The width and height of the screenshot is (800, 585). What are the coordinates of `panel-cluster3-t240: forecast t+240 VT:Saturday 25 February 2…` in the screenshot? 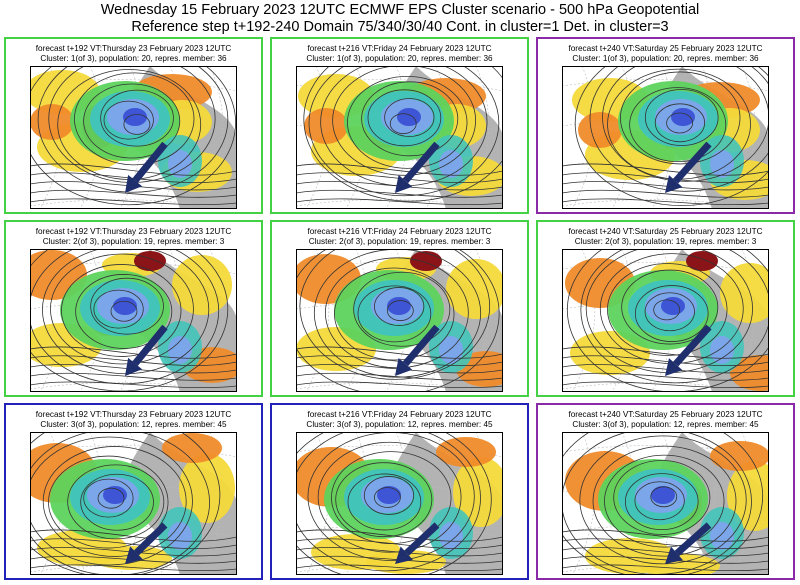 It's located at (665, 491).